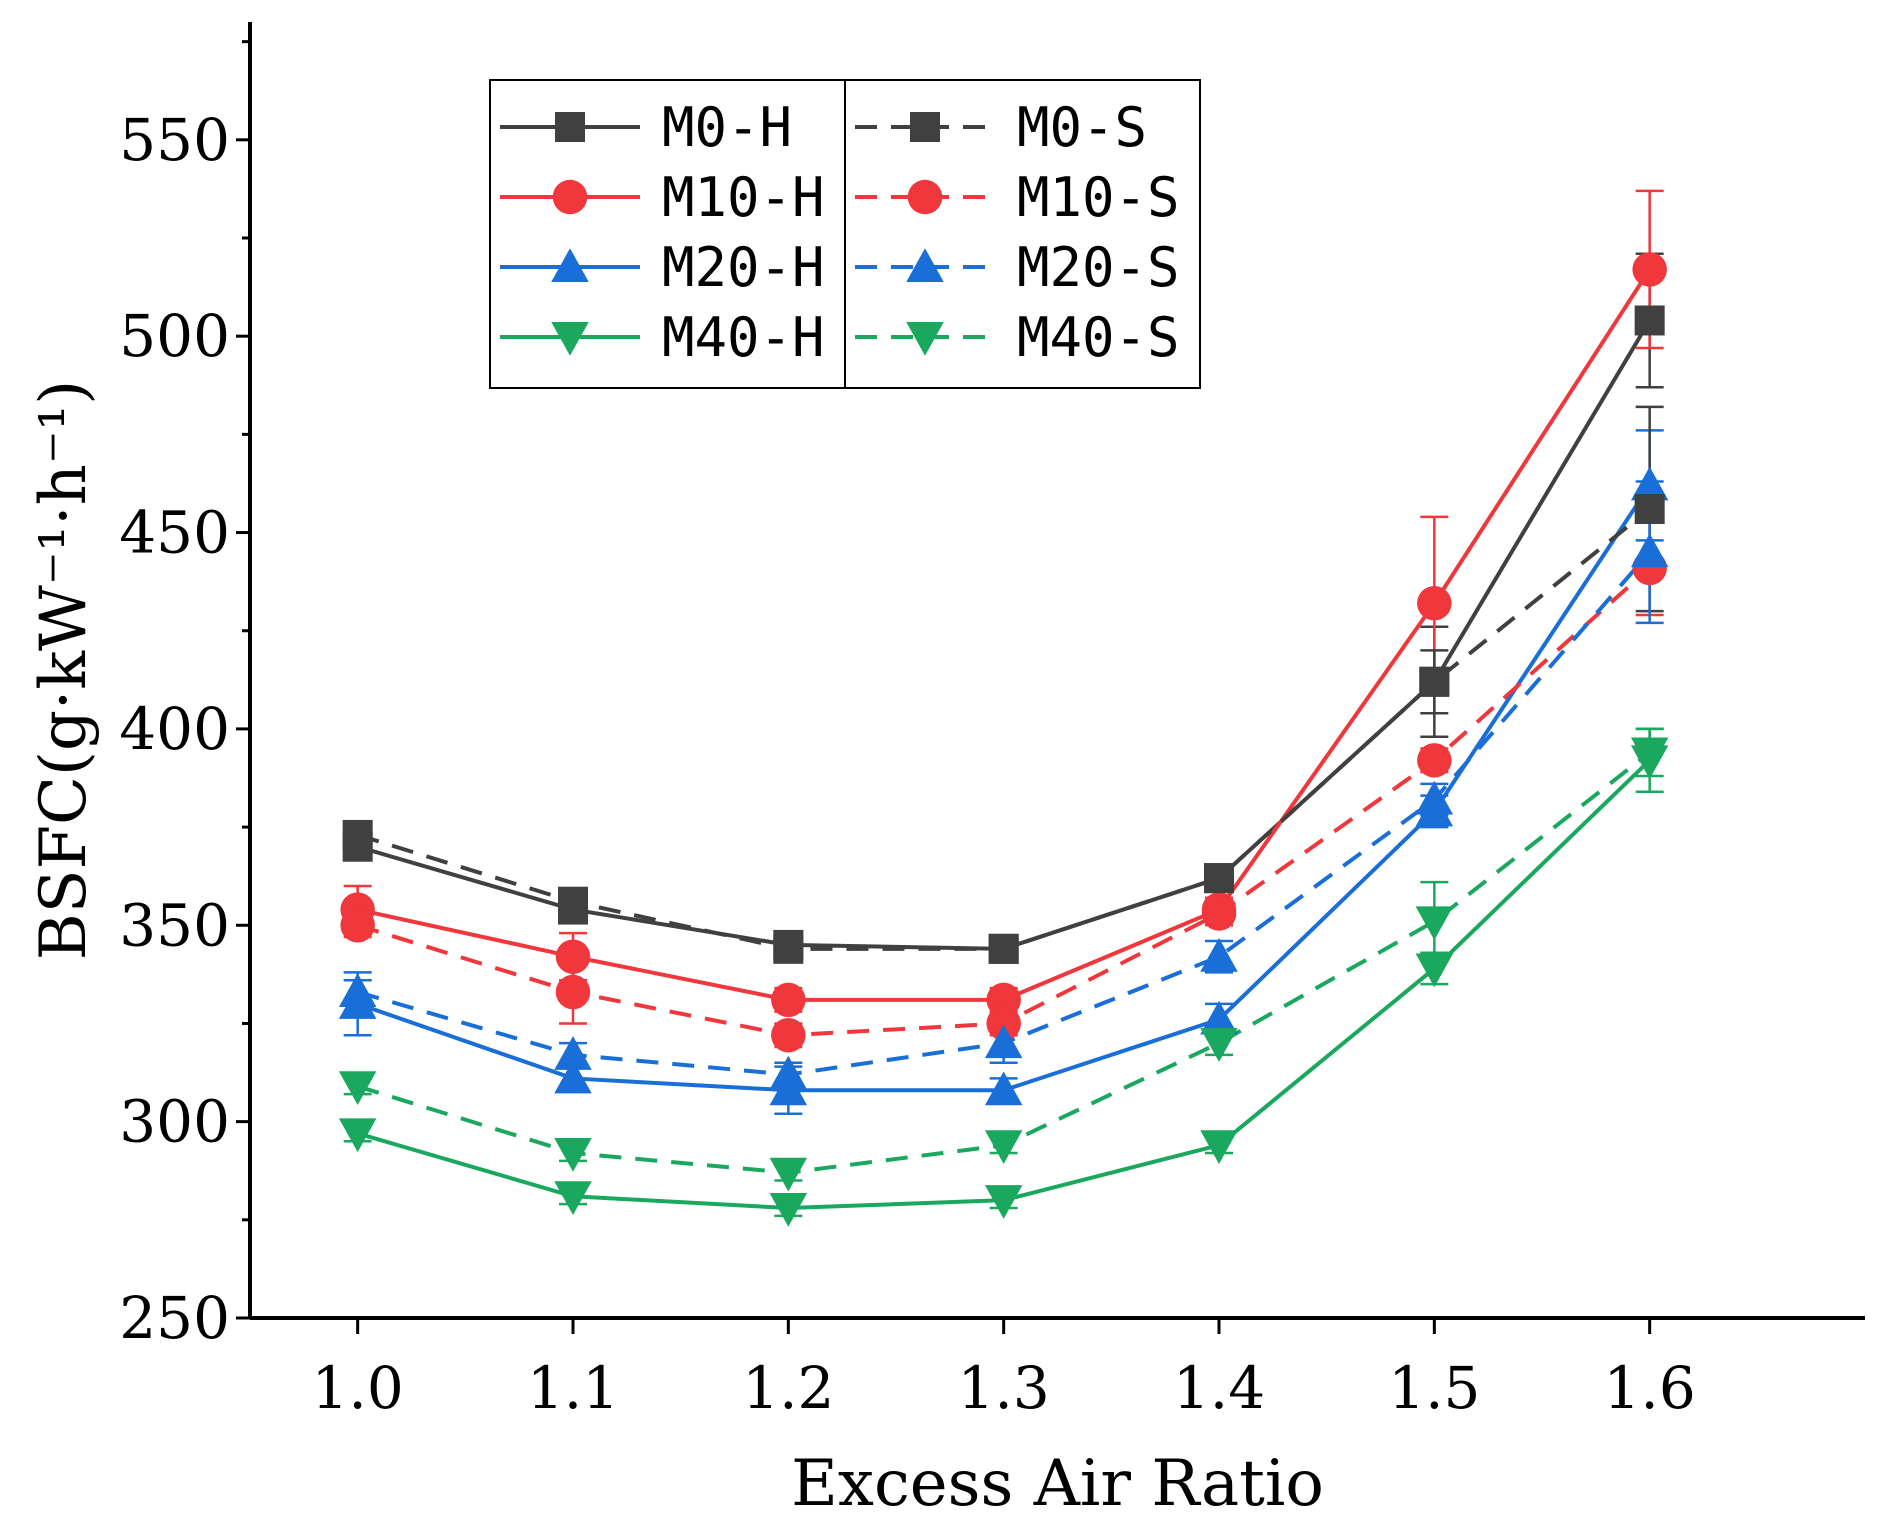 This screenshot has height=1530, width=1880. I want to click on y-tick-label: 450, so click(174, 533).